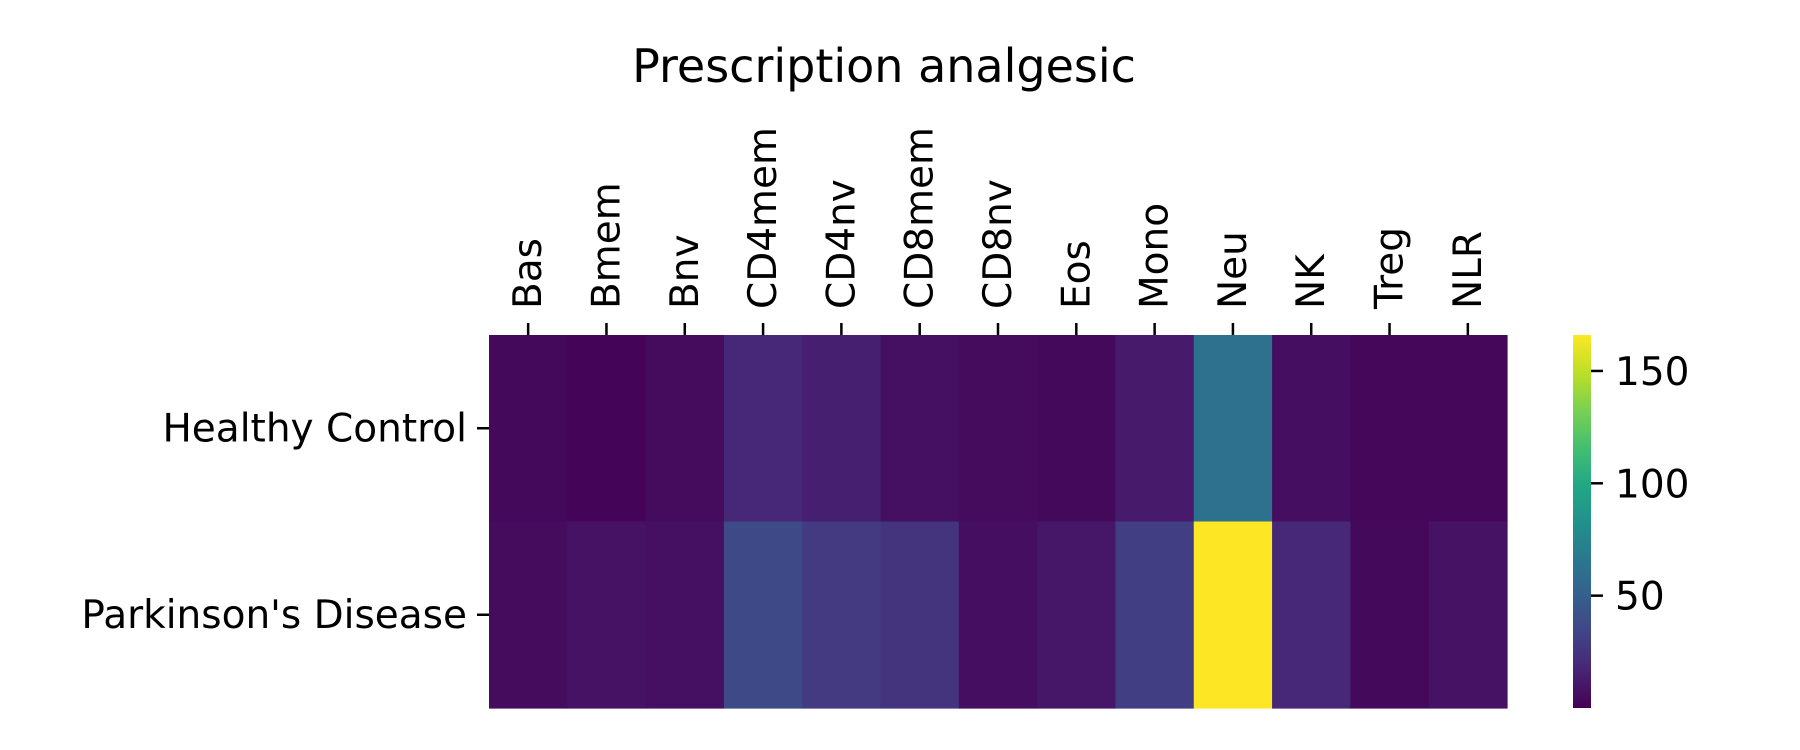 This screenshot has width=1800, height=750. What do you see at coordinates (1311, 281) in the screenshot?
I see `x-tick-label: NK` at bounding box center [1311, 281].